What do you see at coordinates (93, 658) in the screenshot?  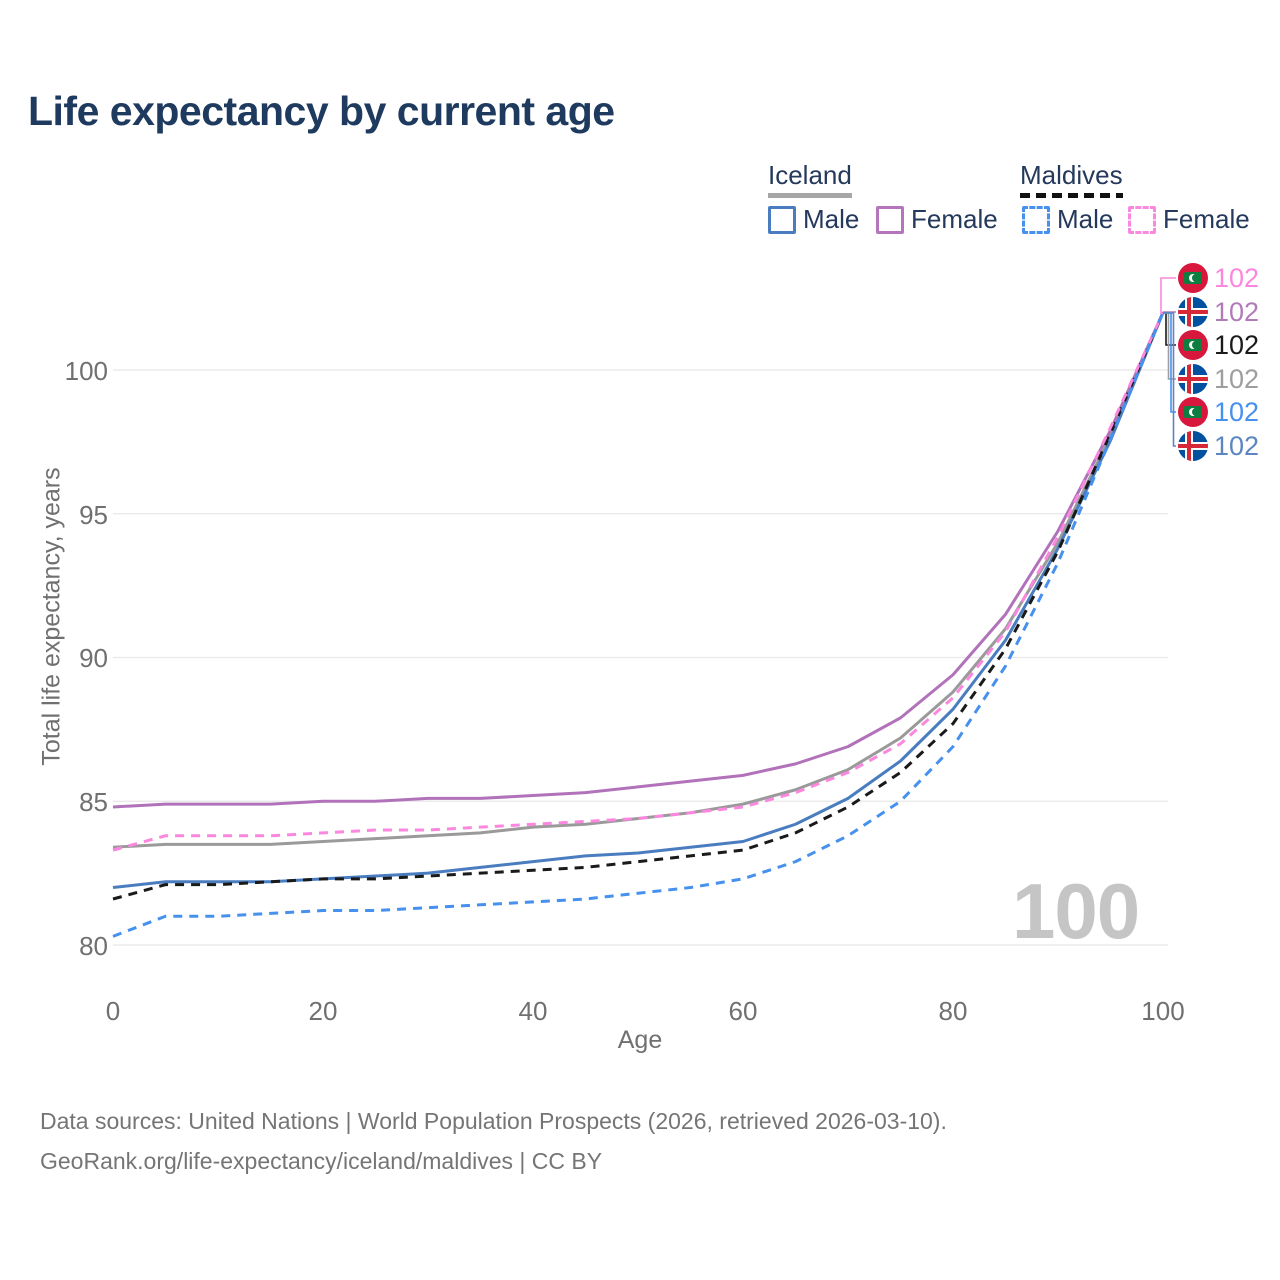 I see `y-tick-90: 90` at bounding box center [93, 658].